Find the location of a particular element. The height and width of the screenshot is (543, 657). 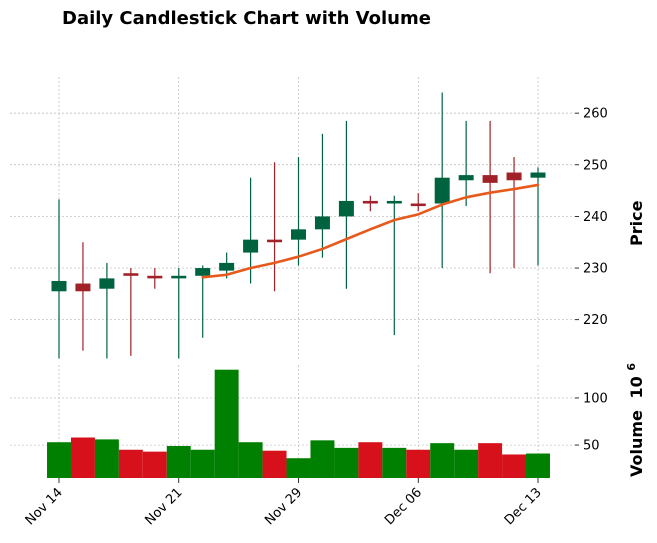

price-axis-label: Price is located at coordinates (636, 223).